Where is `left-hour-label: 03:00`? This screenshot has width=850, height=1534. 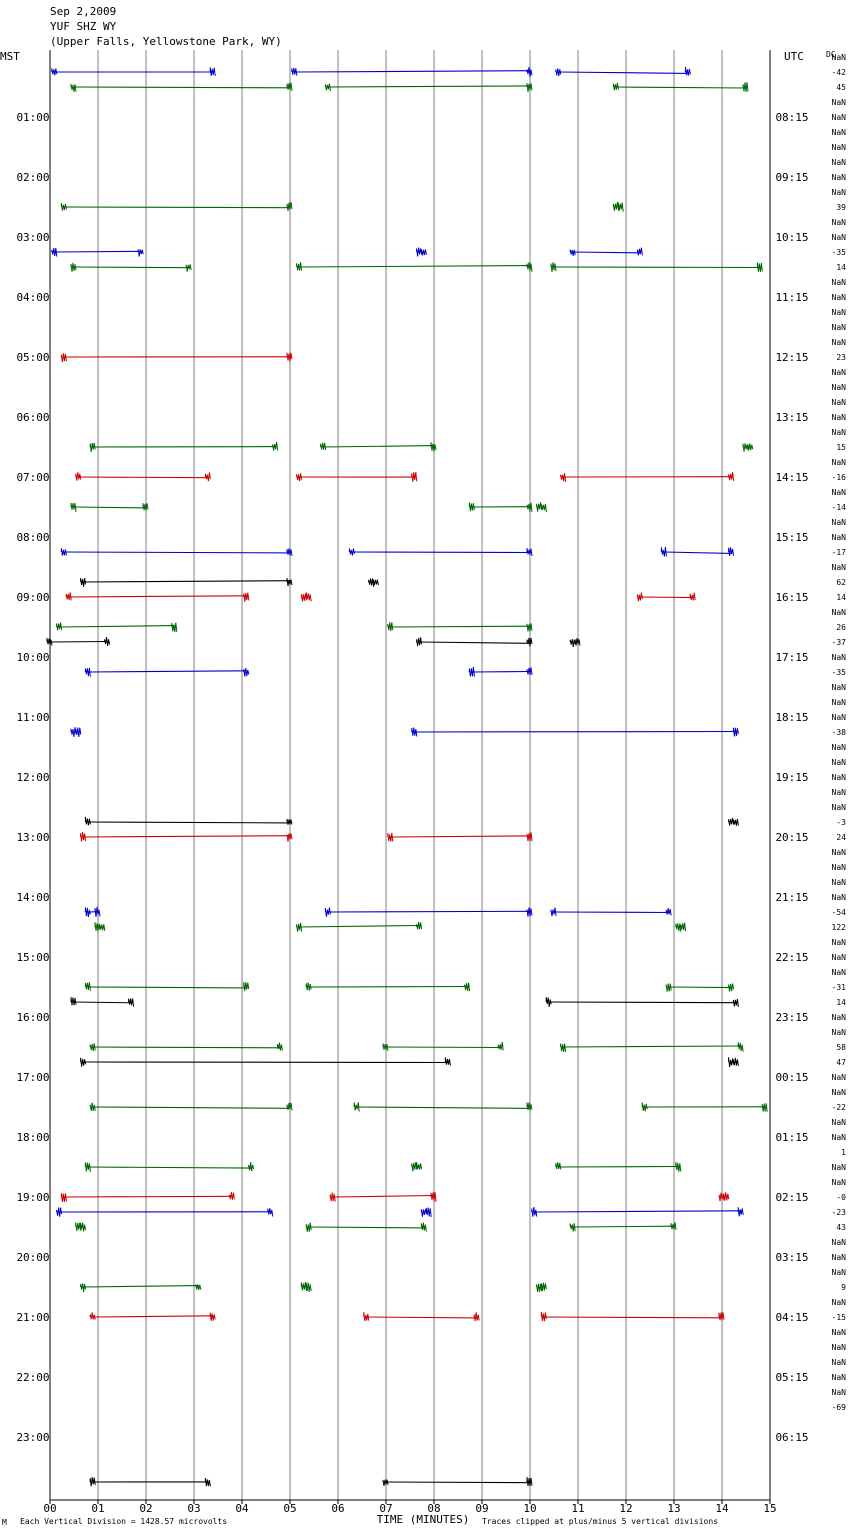 left-hour-label: 03:00 is located at coordinates (32, 237).